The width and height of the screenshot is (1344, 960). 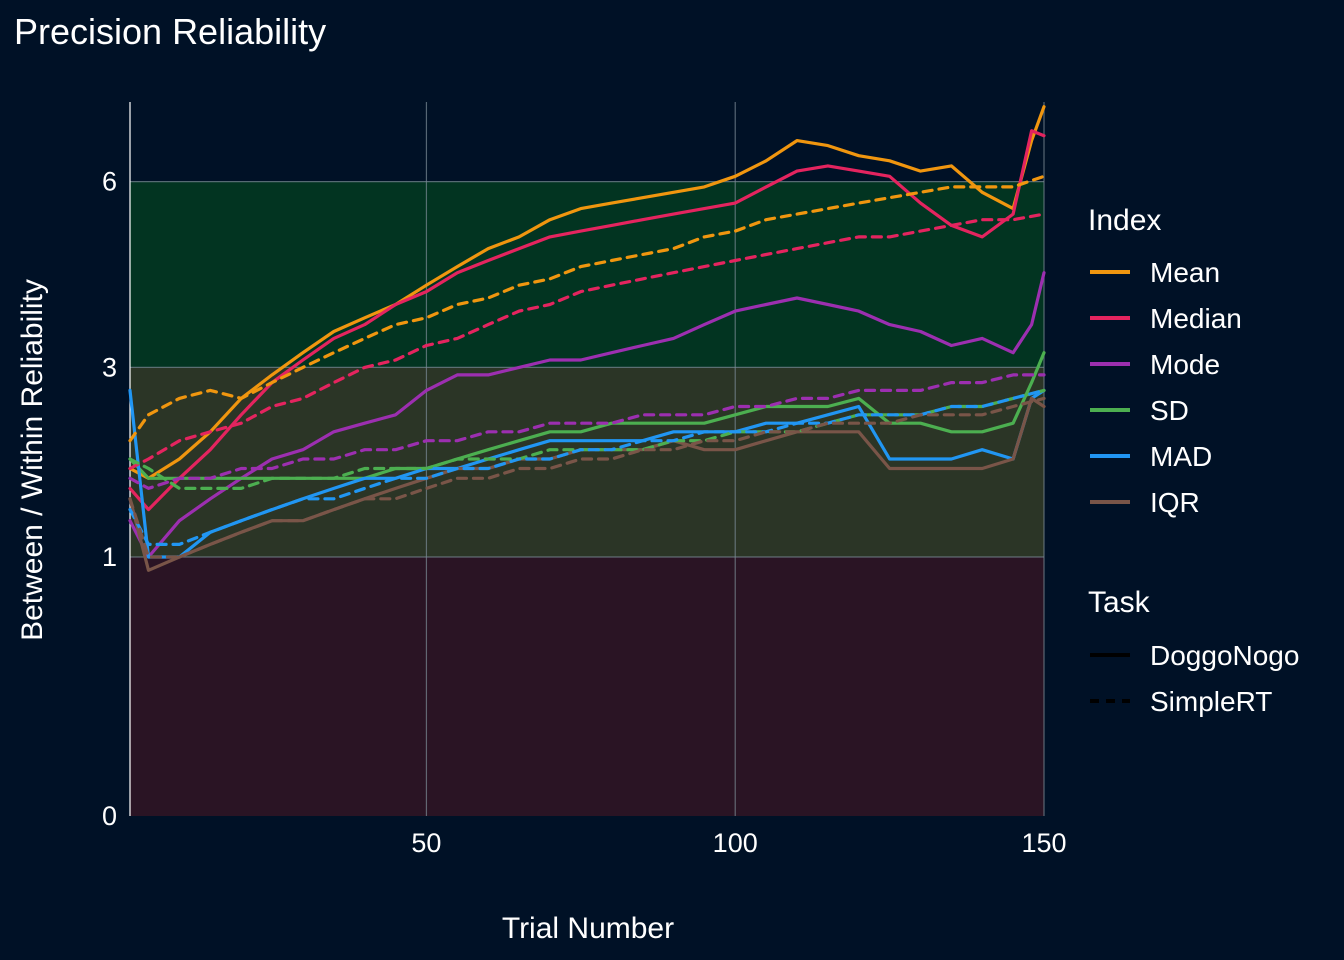 What do you see at coordinates (588, 928) in the screenshot?
I see `x-axis-title: Trial Number` at bounding box center [588, 928].